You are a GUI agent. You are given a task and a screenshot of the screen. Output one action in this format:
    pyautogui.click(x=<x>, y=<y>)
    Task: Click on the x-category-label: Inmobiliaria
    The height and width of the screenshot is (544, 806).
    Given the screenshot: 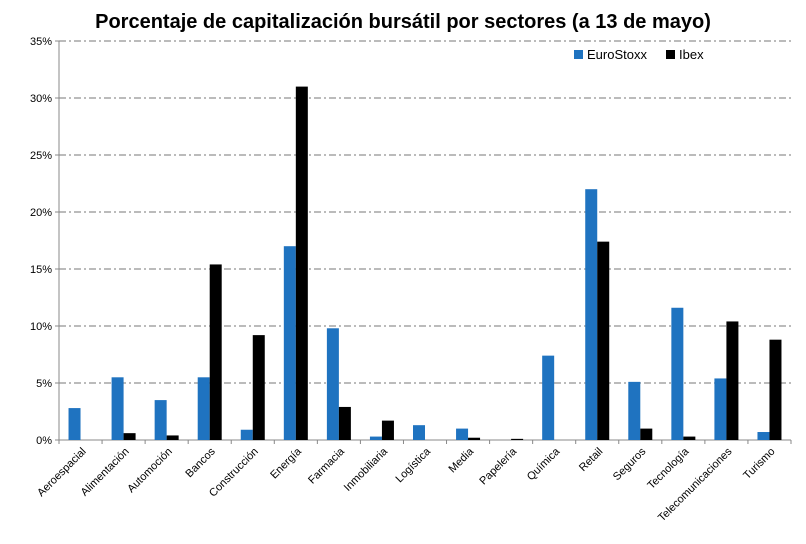 What is the action you would take?
    pyautogui.click(x=366, y=469)
    